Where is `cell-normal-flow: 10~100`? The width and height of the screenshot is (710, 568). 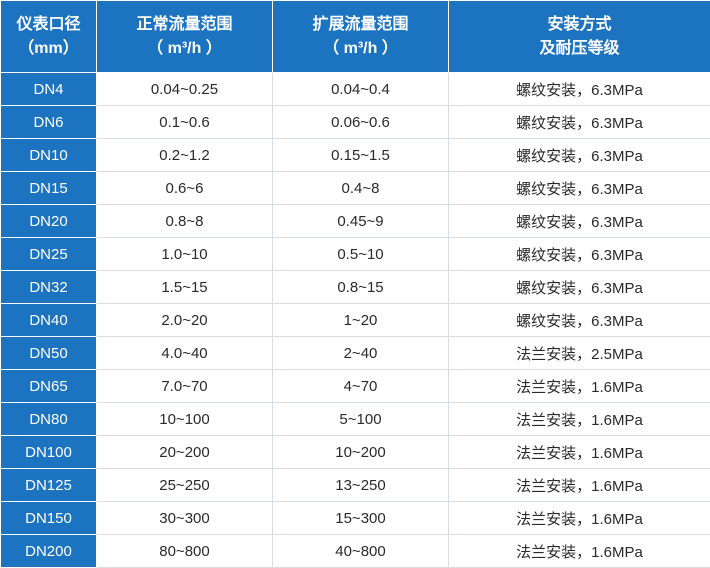
cell-normal-flow: 10~100 is located at coordinates (184, 419).